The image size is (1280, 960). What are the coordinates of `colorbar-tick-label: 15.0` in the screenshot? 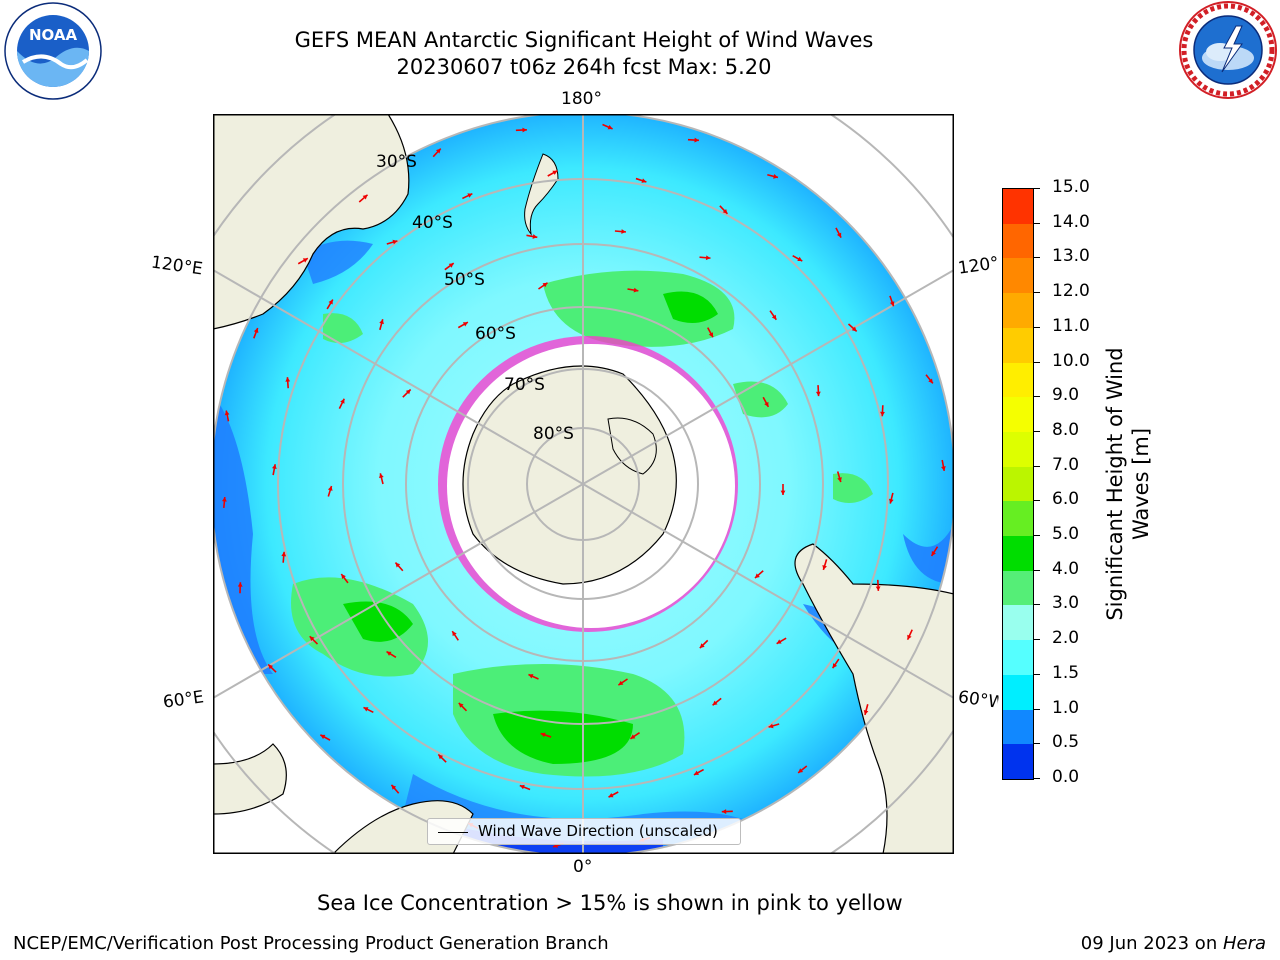 It's located at (1071, 187).